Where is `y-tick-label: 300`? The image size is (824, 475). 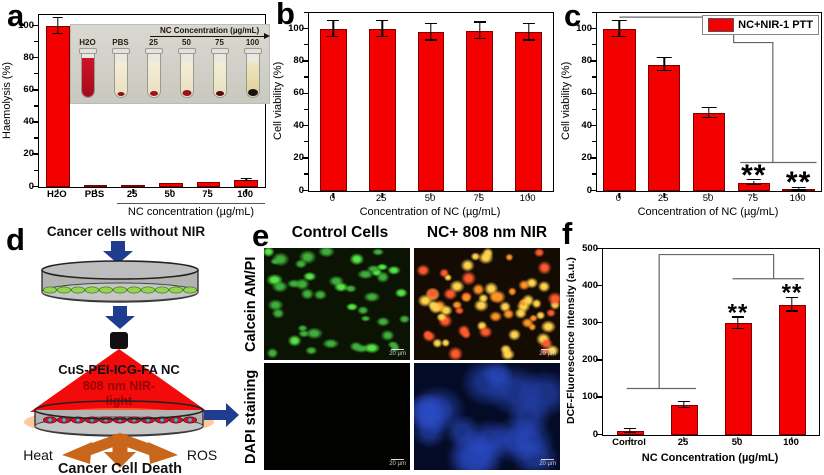 y-tick-label: 300 is located at coordinates (590, 322).